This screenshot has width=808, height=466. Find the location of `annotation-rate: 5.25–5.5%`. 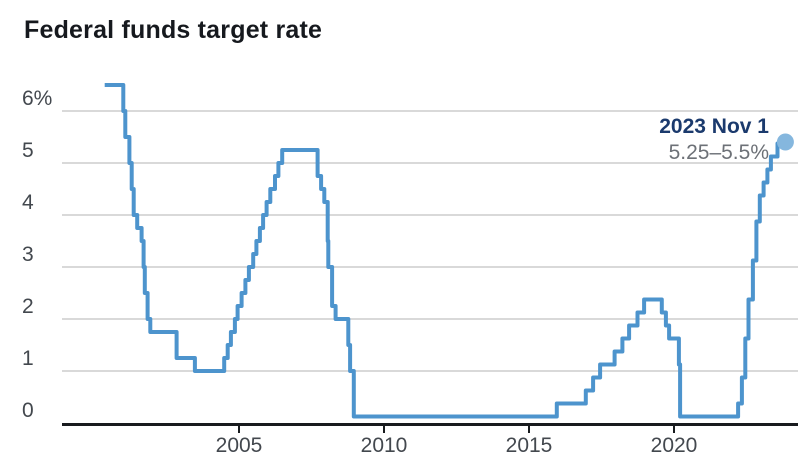

annotation-rate: 5.25–5.5% is located at coordinates (719, 152).